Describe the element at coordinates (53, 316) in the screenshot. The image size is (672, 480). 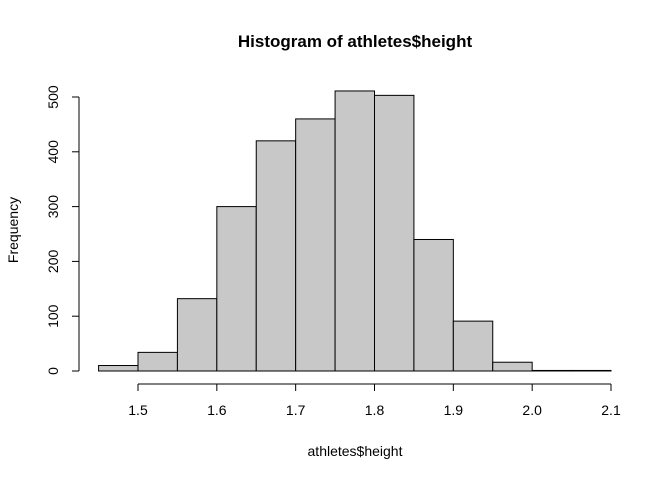
I see `y-tick-label: 100` at that location.